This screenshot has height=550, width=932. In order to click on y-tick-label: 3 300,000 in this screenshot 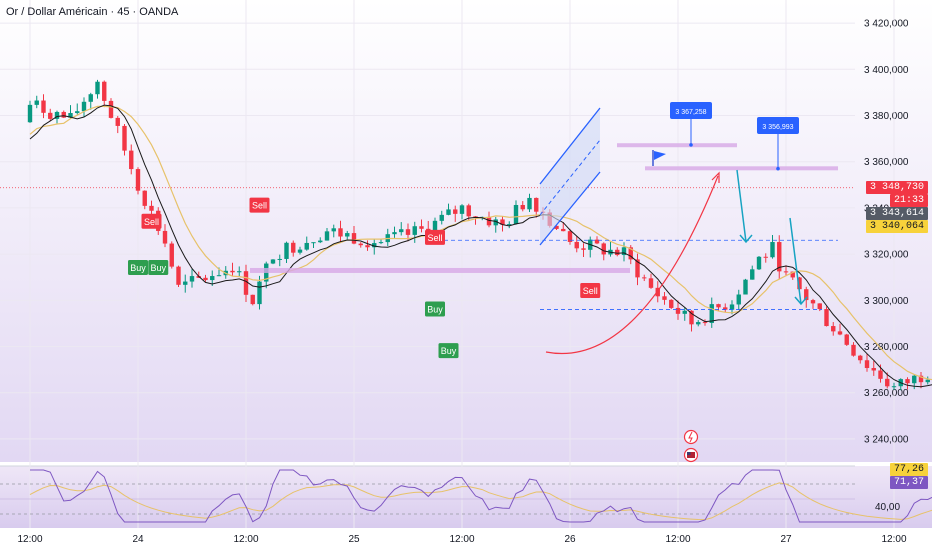, I will do `click(886, 301)`.